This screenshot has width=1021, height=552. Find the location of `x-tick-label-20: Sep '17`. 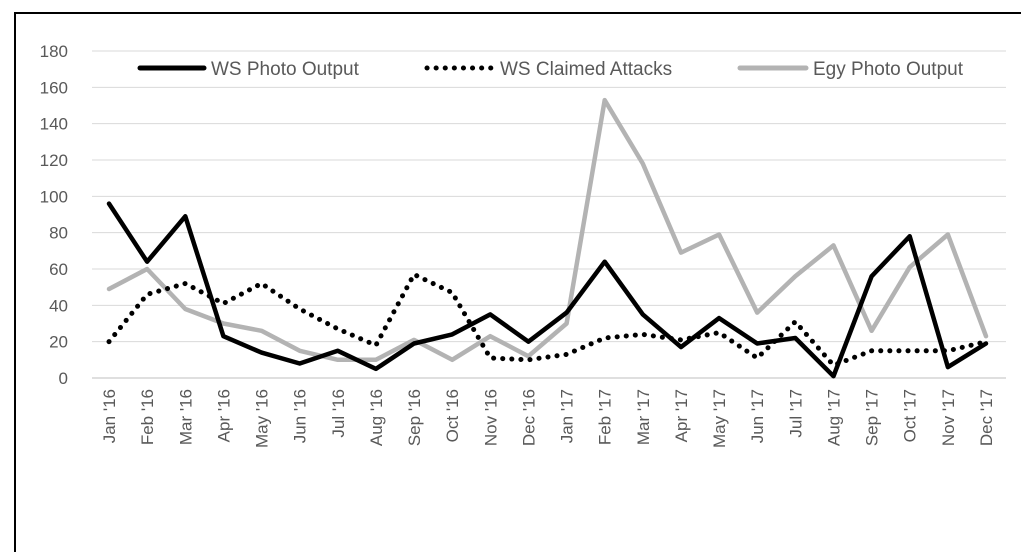

x-tick-label-20: Sep '17 is located at coordinates (872, 417).